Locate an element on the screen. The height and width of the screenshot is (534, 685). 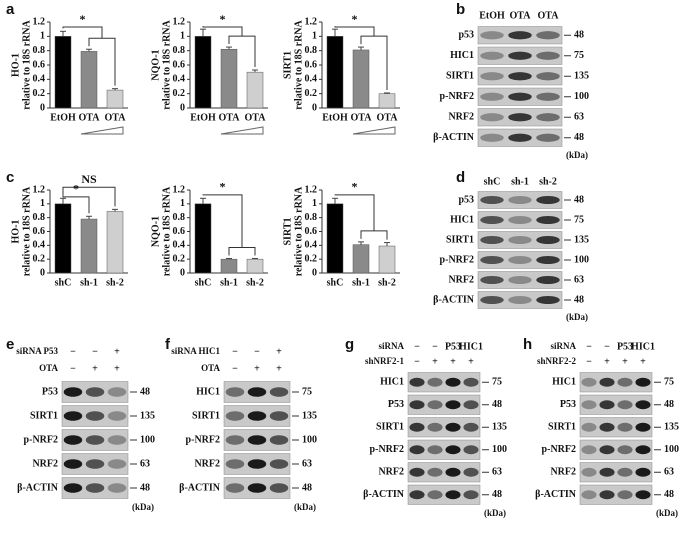
significance-label: NS is located at coordinates (89, 179).